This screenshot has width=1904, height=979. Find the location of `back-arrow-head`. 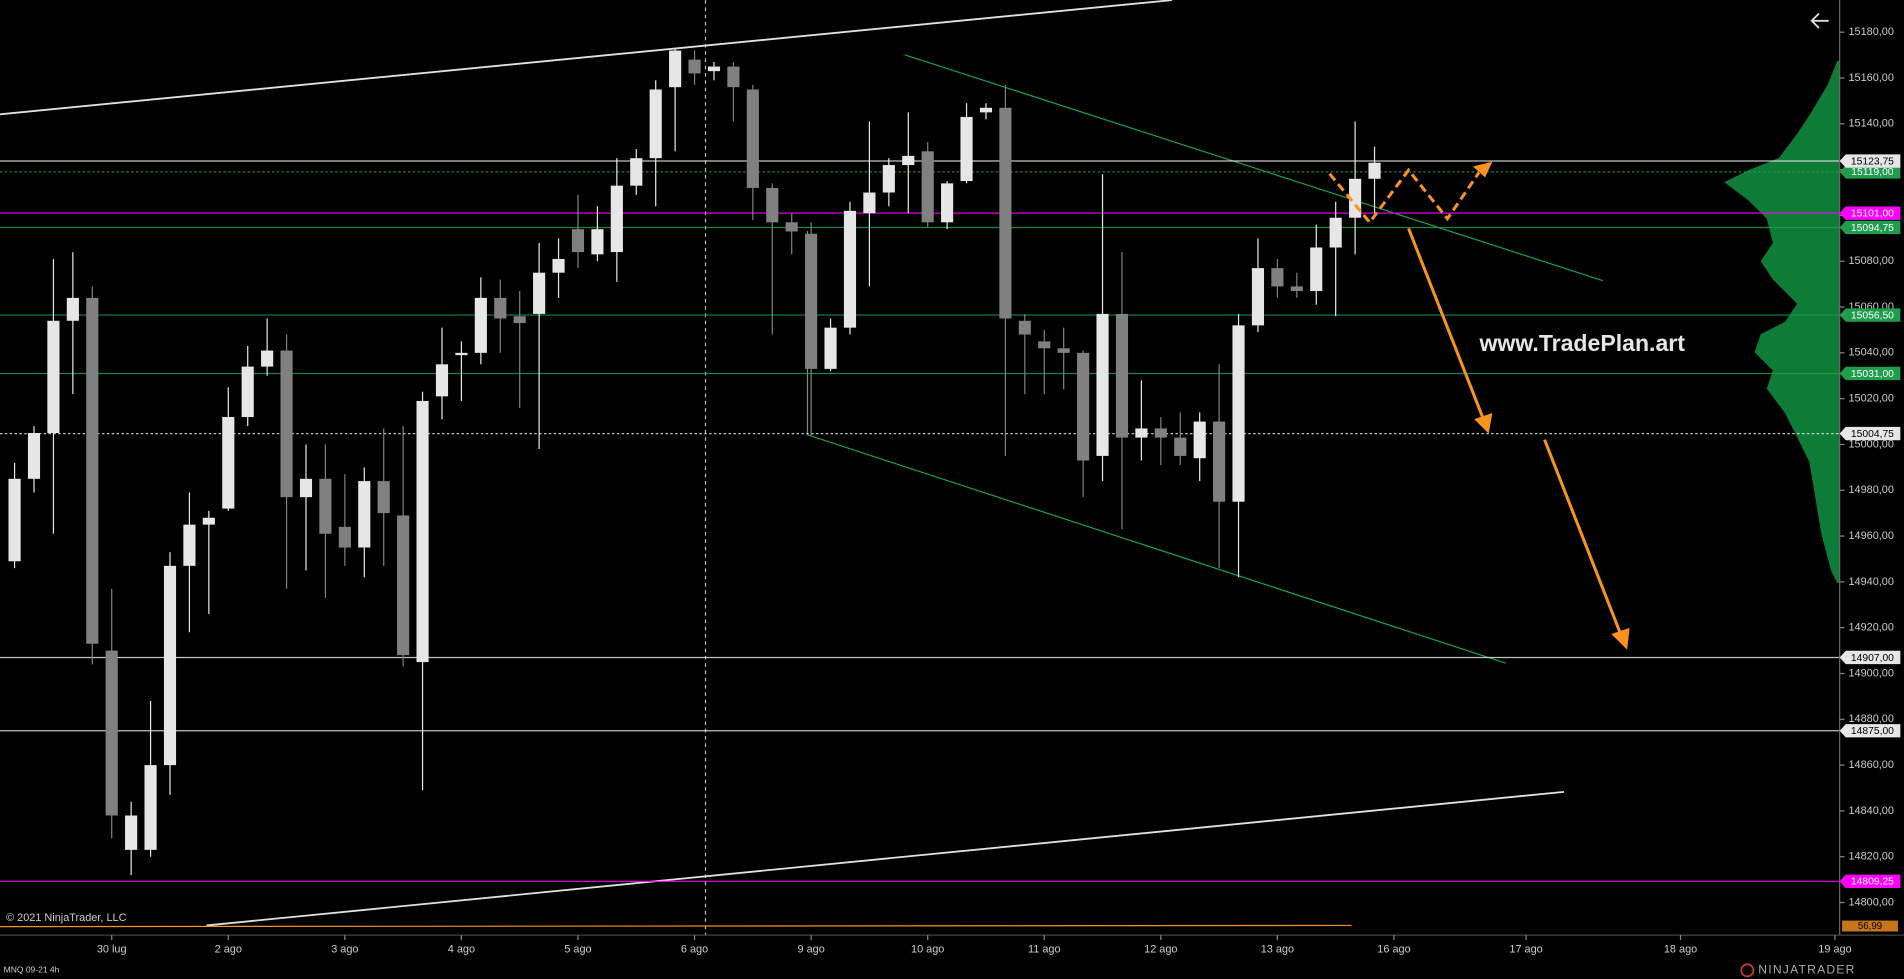

back-arrow-head is located at coordinates (1815, 20).